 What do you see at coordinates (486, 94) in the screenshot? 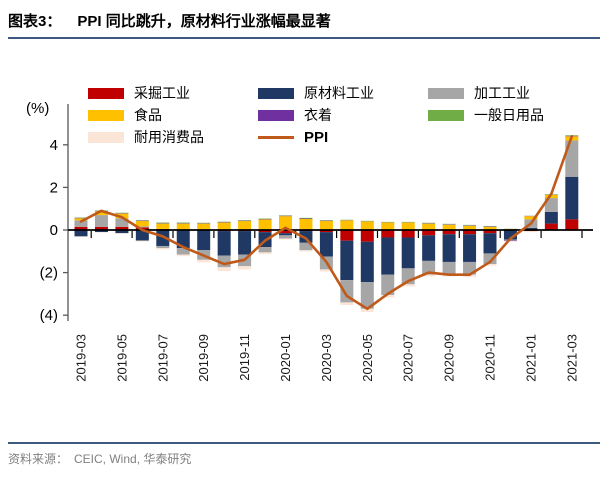
I see `legend-item-processing-industry: 加工工业` at bounding box center [486, 94].